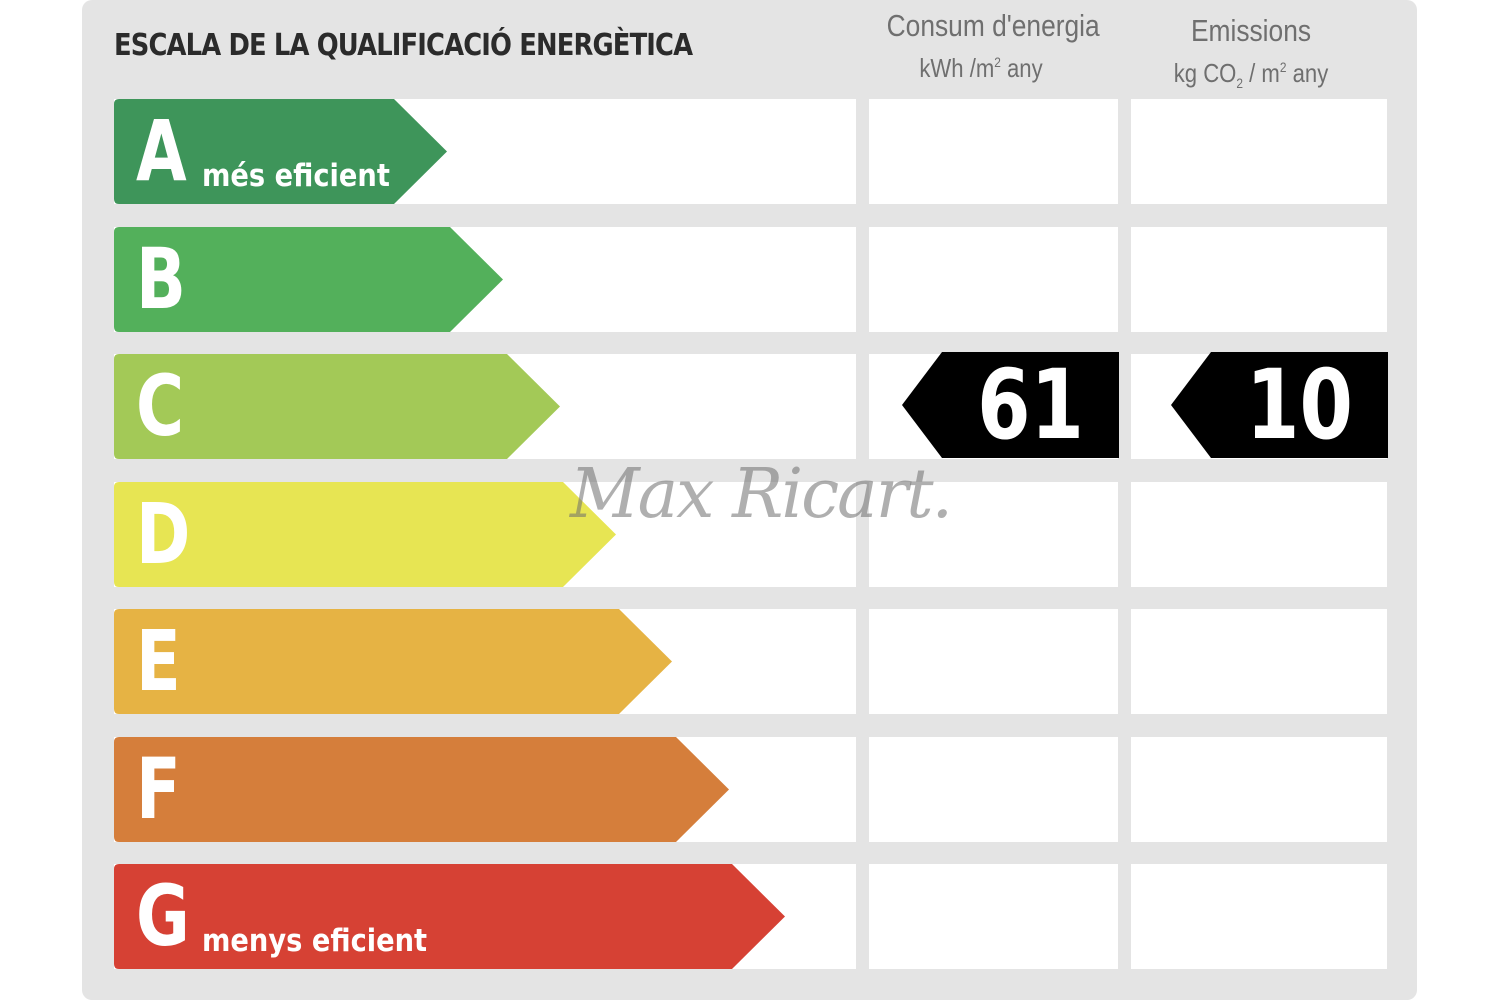 The image size is (1500, 1000). What do you see at coordinates (1030, 405) in the screenshot?
I see `energy-value: 61` at bounding box center [1030, 405].